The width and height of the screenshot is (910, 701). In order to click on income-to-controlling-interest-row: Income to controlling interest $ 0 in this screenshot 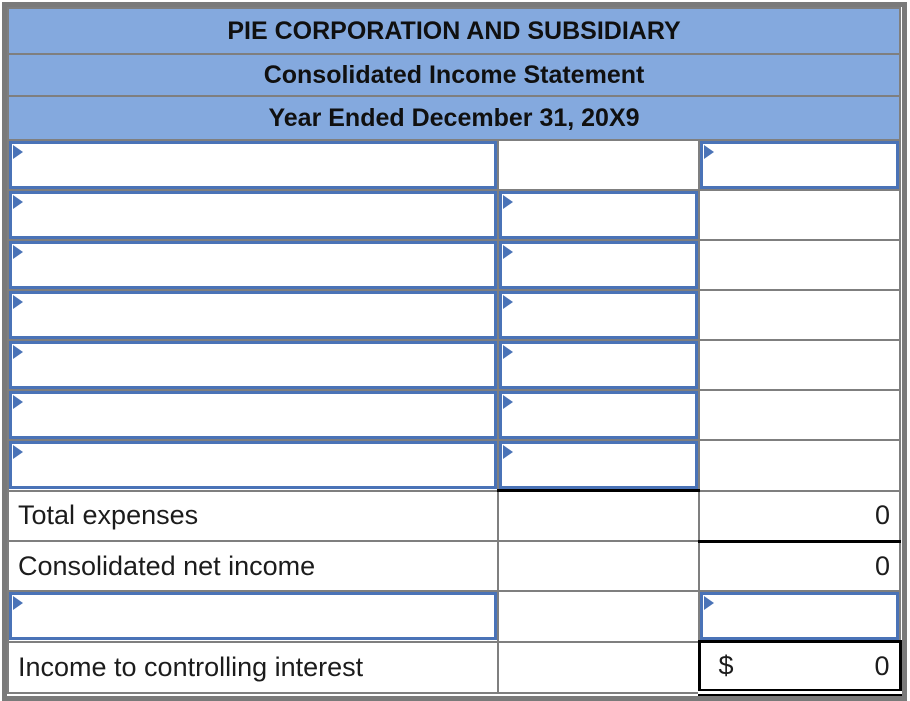, I will do `click(454, 668)`.